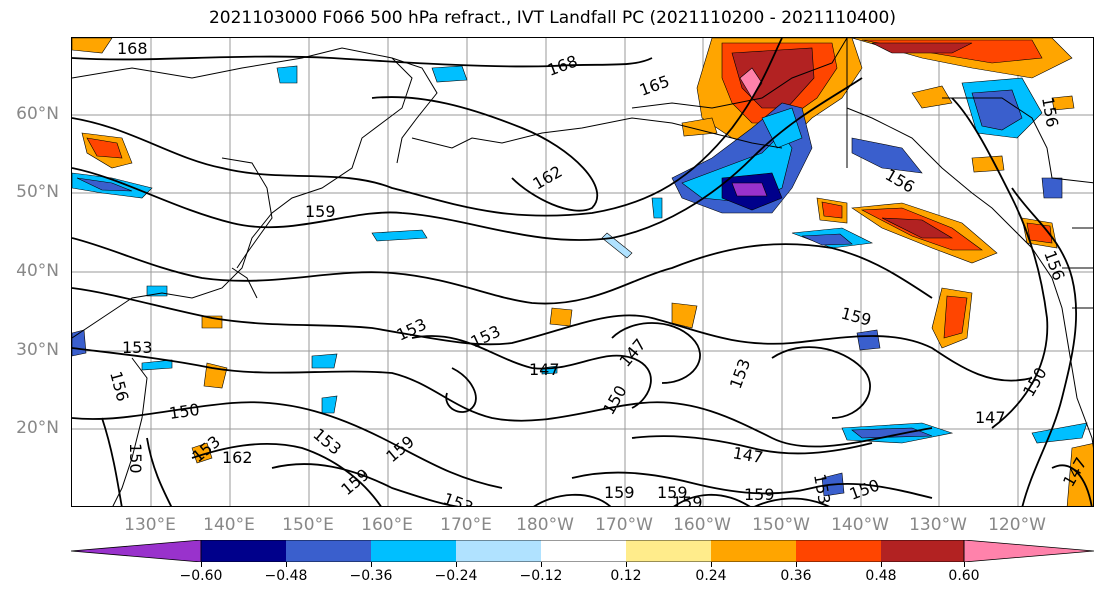 The height and width of the screenshot is (601, 1105). I want to click on lat-label-60n: 60°N, so click(37, 114).